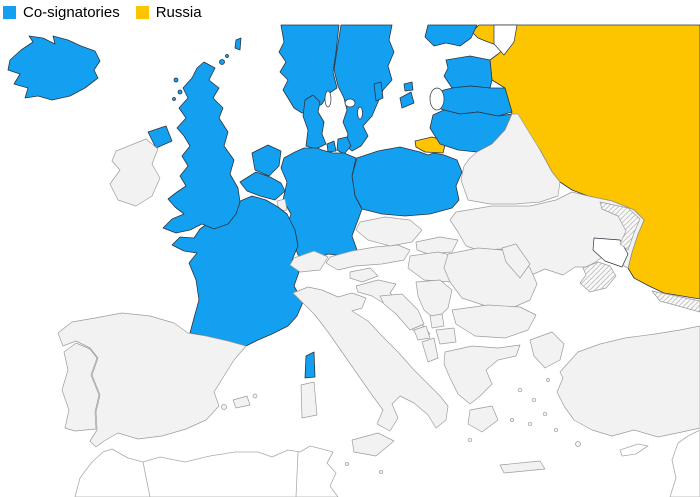  Describe the element at coordinates (368, 257) in the screenshot. I see `country-austria` at that location.